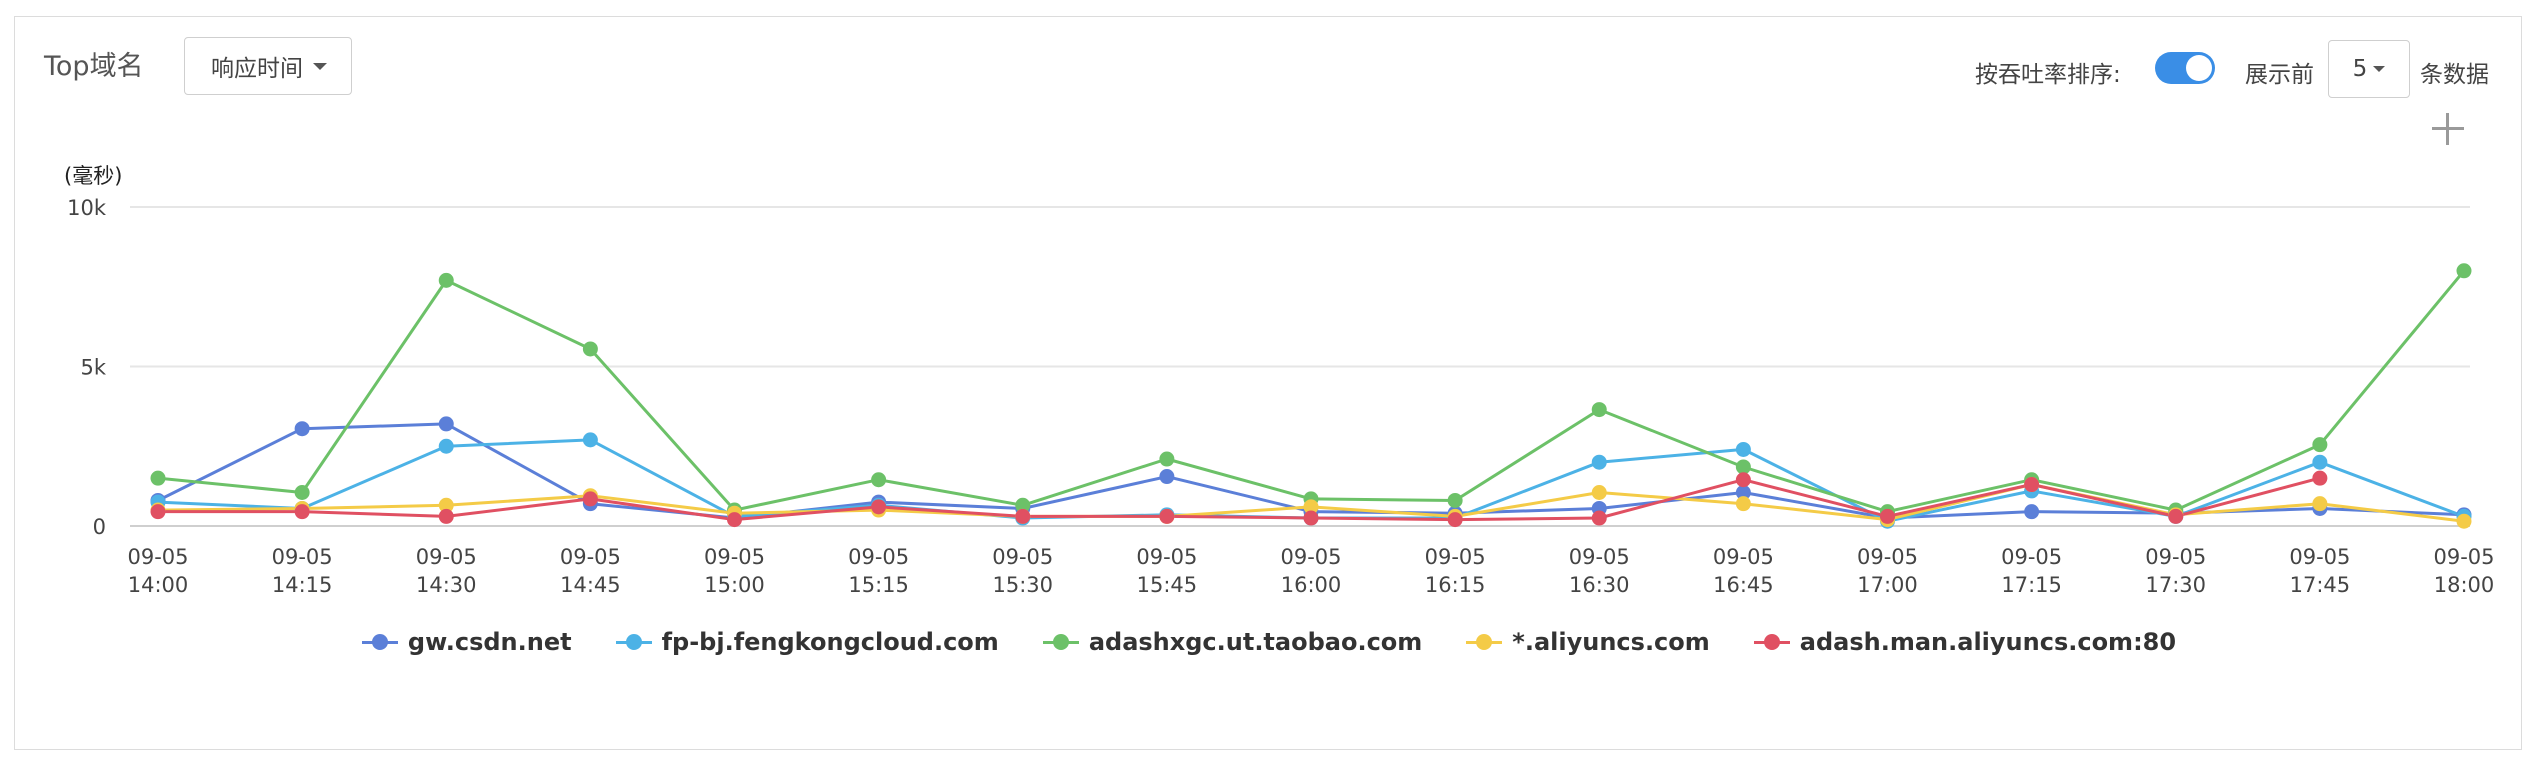 The width and height of the screenshot is (2538, 762). What do you see at coordinates (1455, 585) in the screenshot?
I see `x-tick-label: 16:15` at bounding box center [1455, 585].